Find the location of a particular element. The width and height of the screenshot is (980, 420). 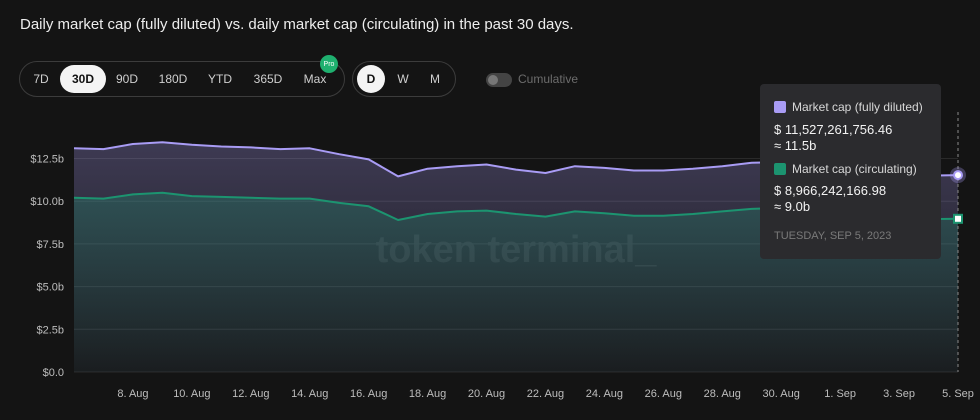

y-tick-label: $10.0b is located at coordinates (47, 202).